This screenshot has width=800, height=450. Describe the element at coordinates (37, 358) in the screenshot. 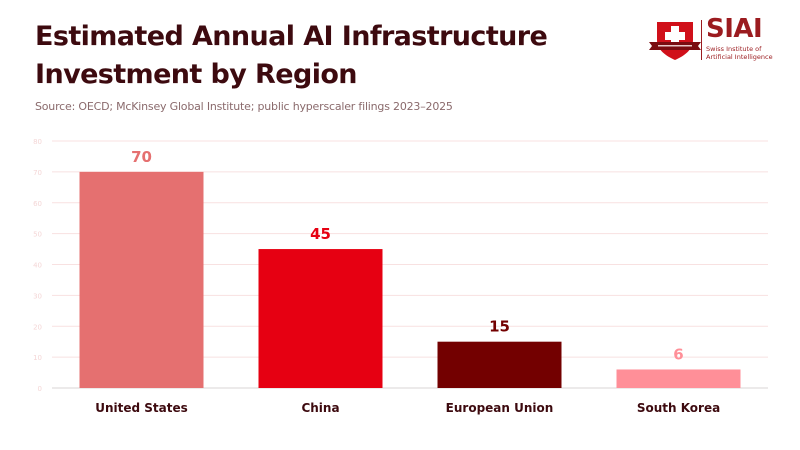

I see `y-tick-label: 10` at that location.